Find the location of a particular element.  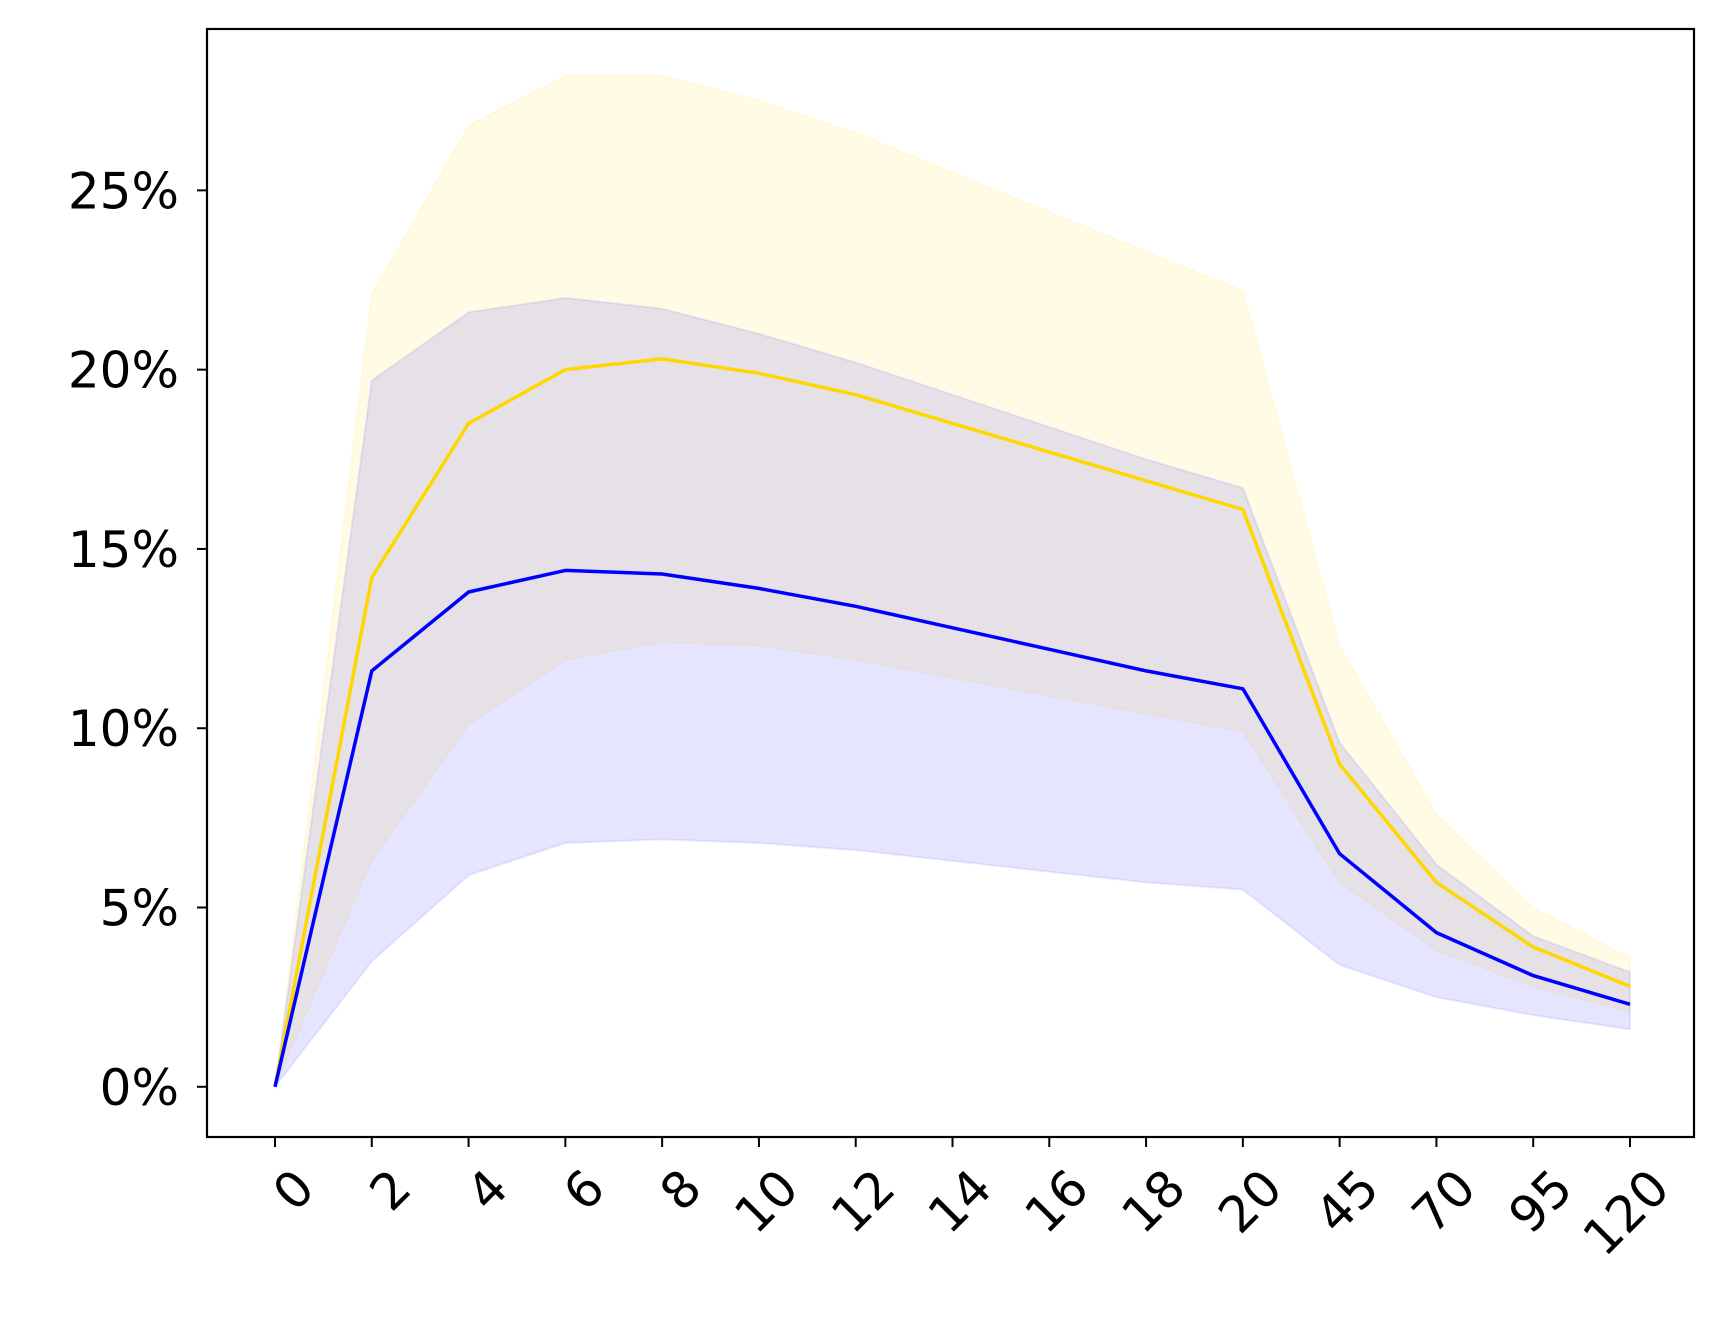

x-tick-label: 14 is located at coordinates (960, 1201).